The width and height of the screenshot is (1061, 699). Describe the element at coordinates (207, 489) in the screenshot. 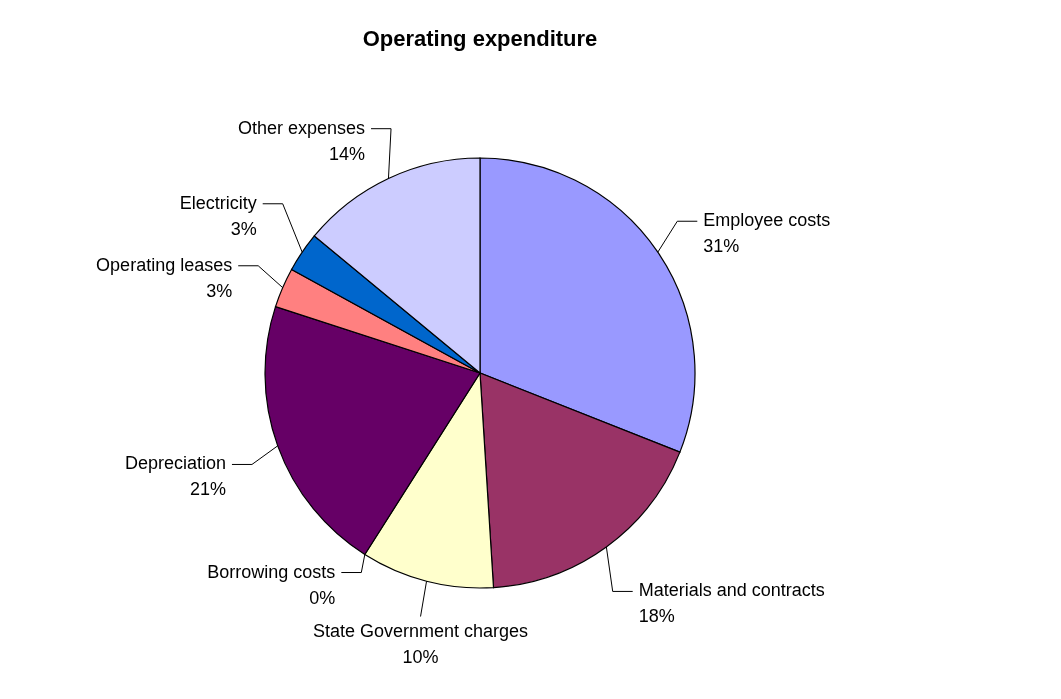

I see `data-label: 21%` at that location.